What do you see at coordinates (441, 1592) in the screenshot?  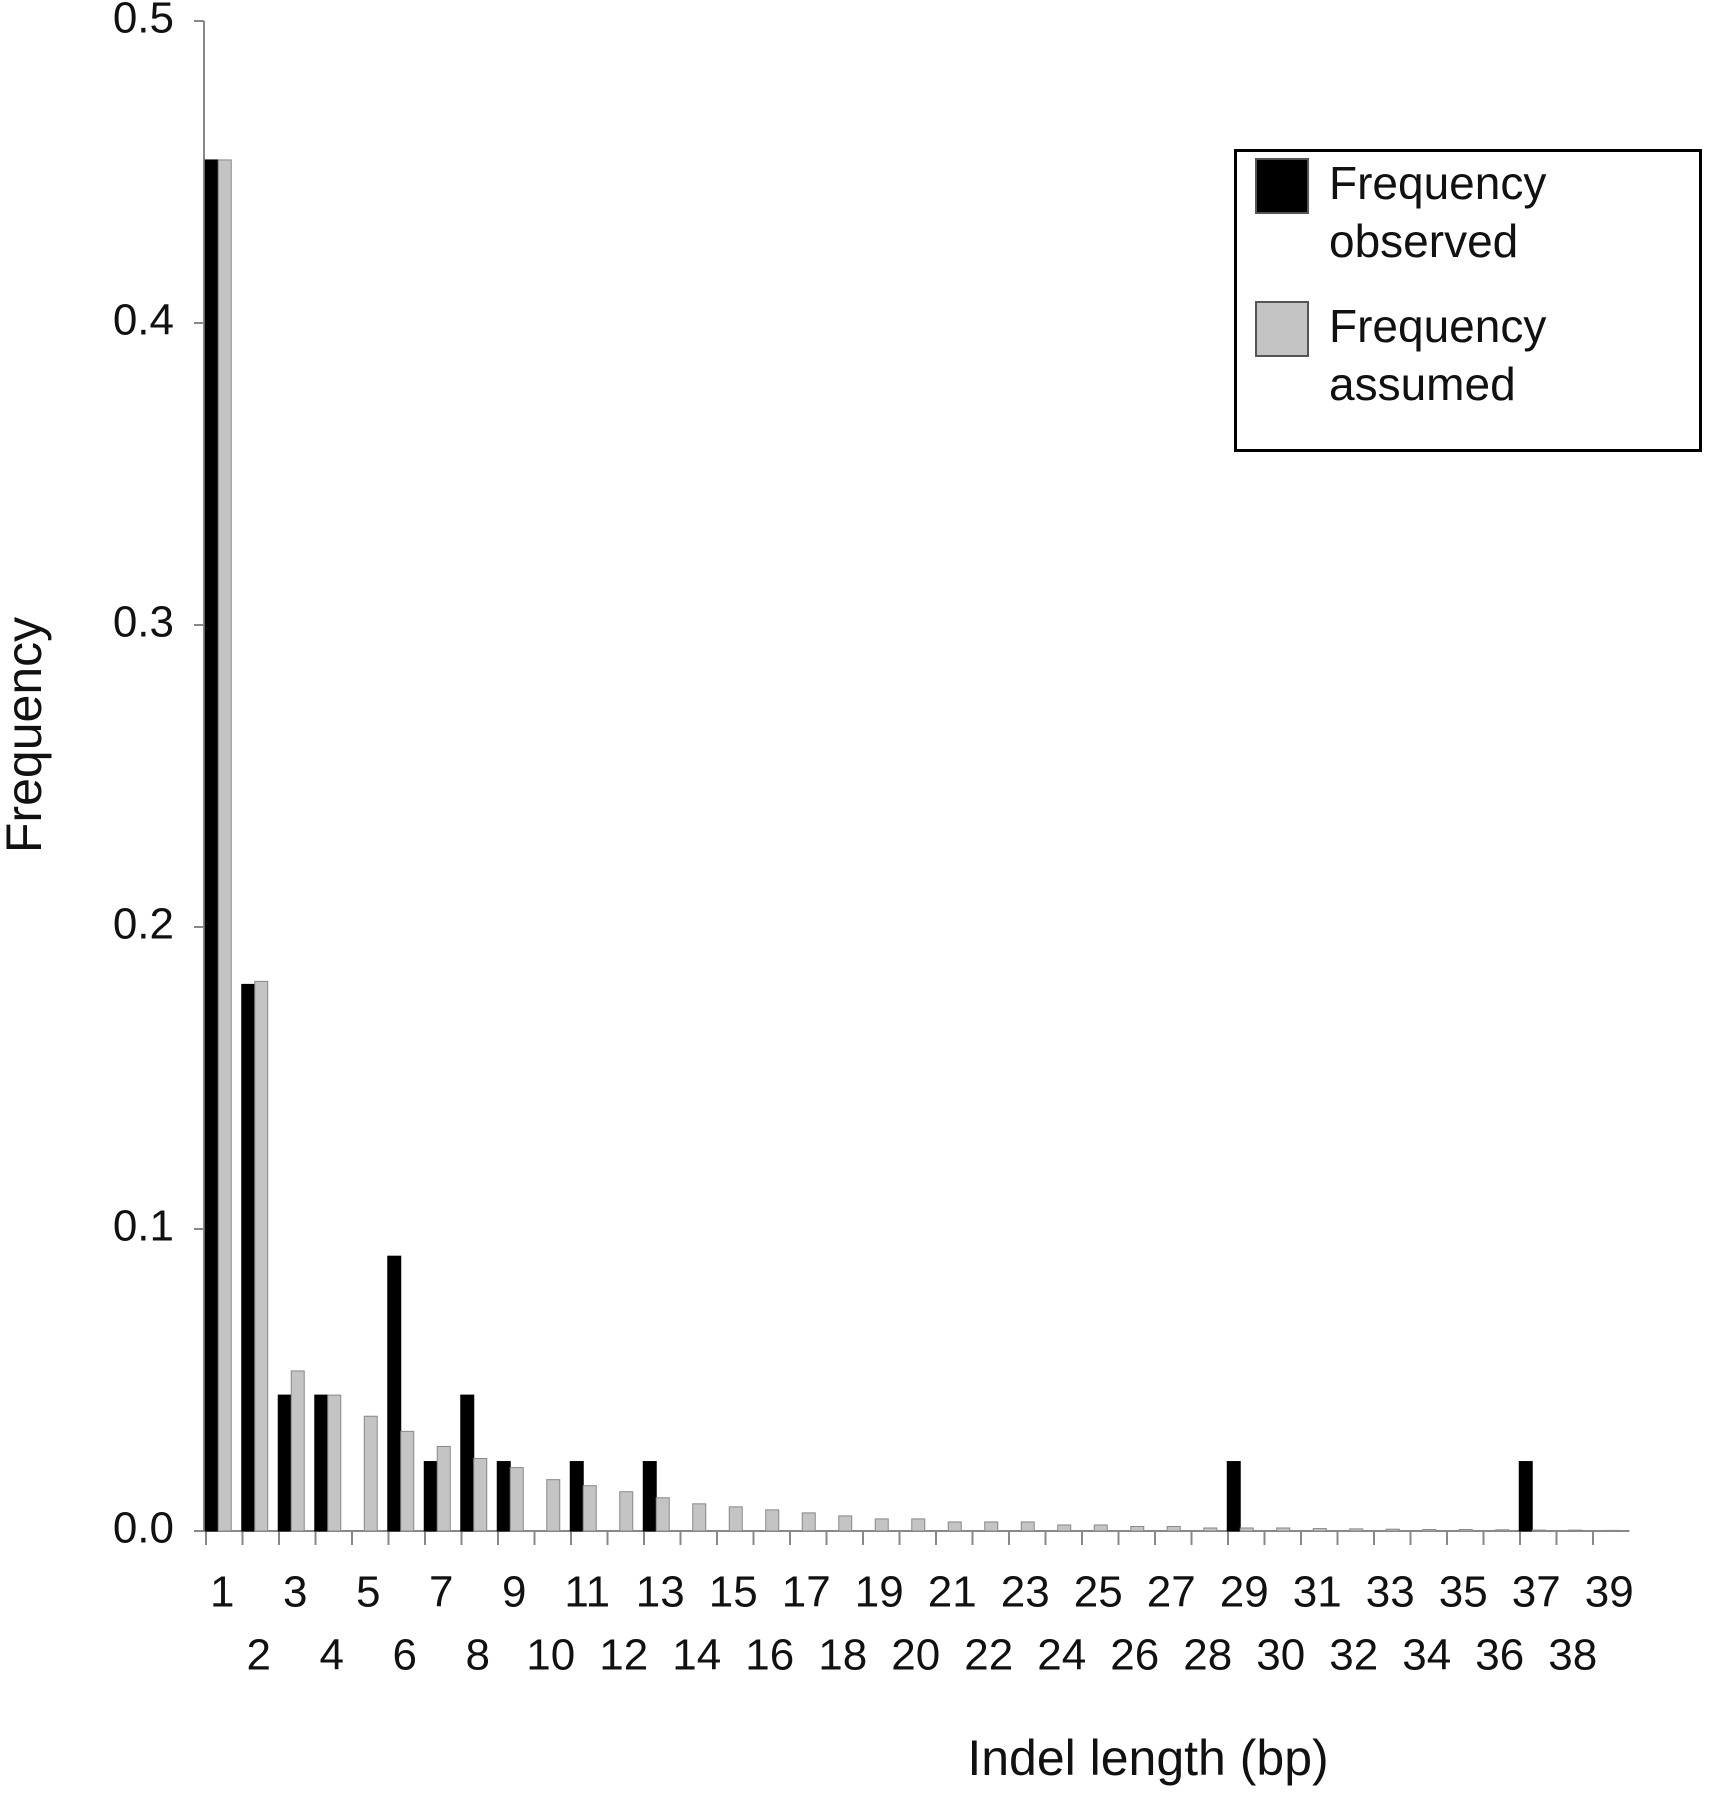 I see `x-tick-label: 7` at bounding box center [441, 1592].